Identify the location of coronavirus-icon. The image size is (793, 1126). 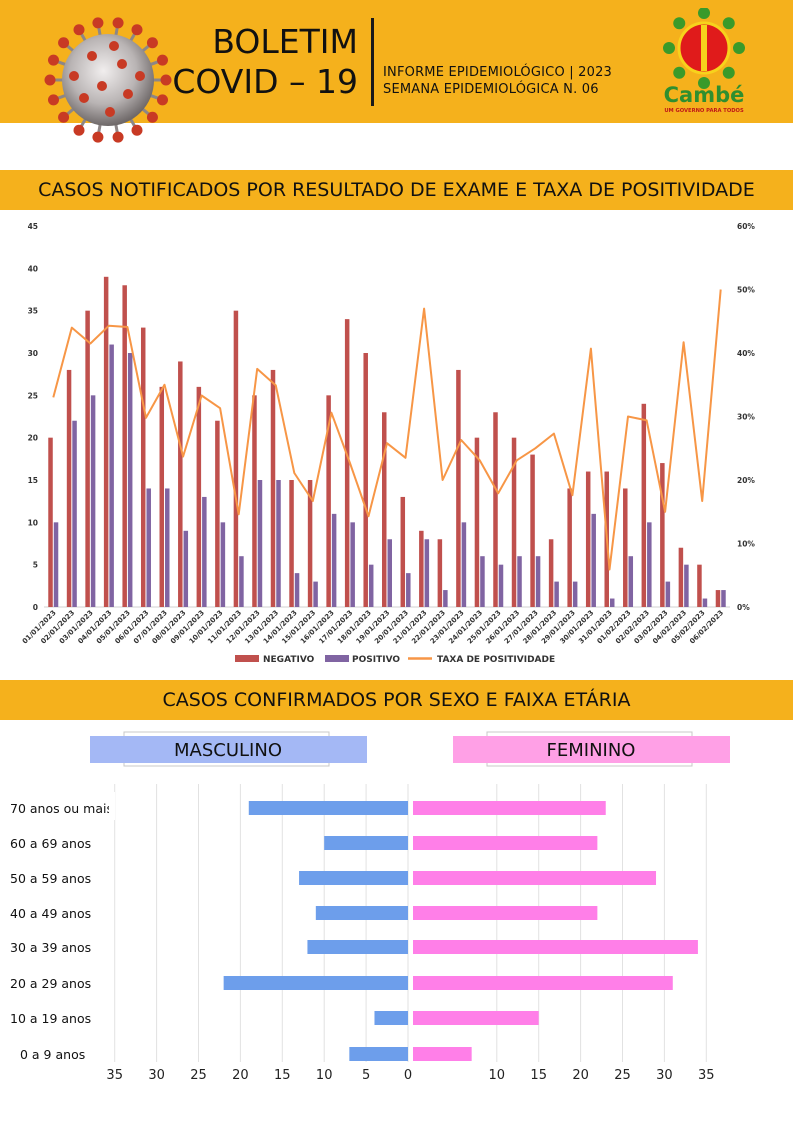
(108, 80).